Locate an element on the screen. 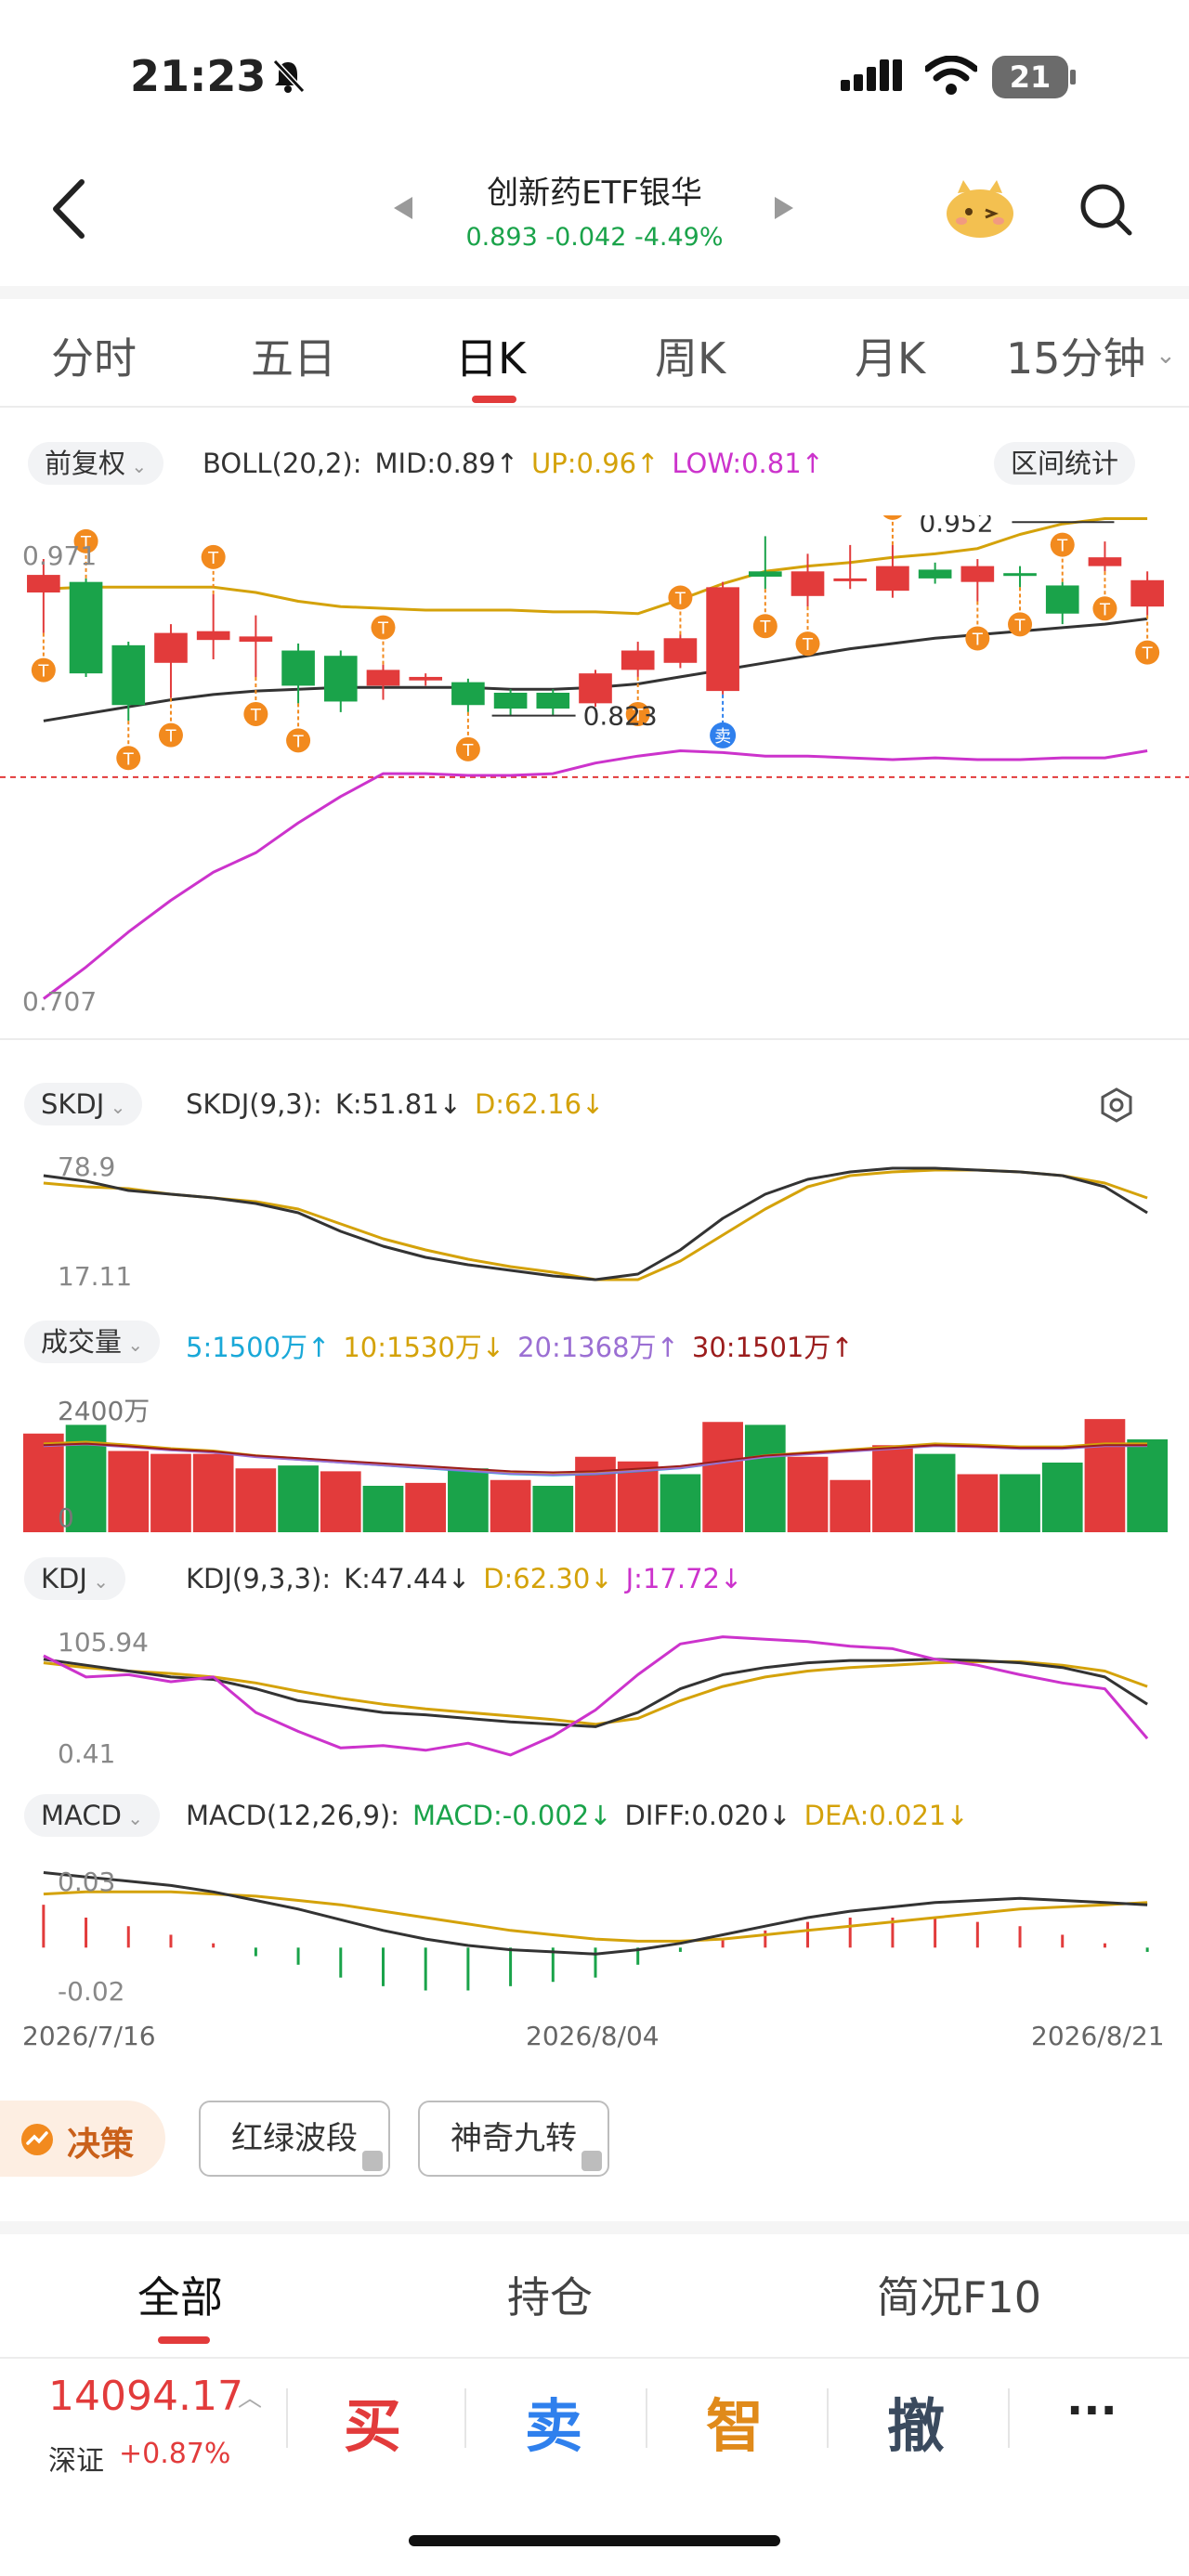 This screenshot has height=2576, width=1189. stock-quote: 0.893 -0.042 -4.49% is located at coordinates (594, 238).